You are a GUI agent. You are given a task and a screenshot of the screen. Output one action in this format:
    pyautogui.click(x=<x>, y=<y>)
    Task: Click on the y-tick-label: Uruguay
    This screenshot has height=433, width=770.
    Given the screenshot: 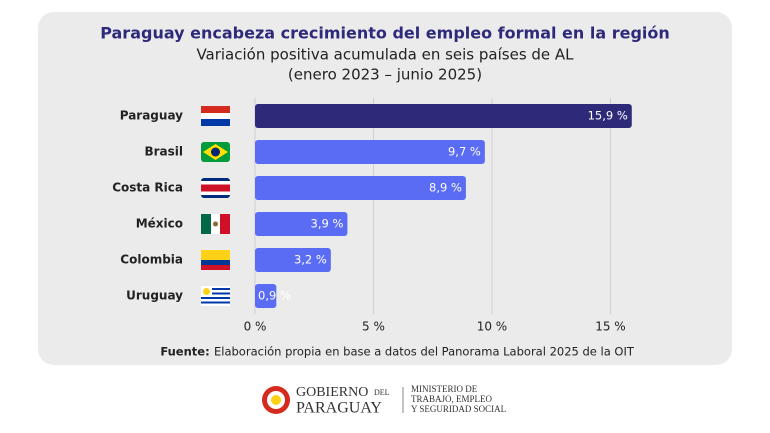 What is the action you would take?
    pyautogui.click(x=154, y=296)
    